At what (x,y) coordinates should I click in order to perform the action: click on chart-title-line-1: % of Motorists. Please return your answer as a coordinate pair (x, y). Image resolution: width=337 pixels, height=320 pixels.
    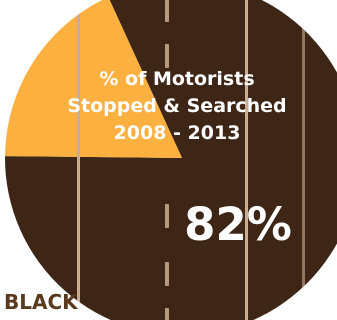
    Looking at the image, I should click on (176, 79).